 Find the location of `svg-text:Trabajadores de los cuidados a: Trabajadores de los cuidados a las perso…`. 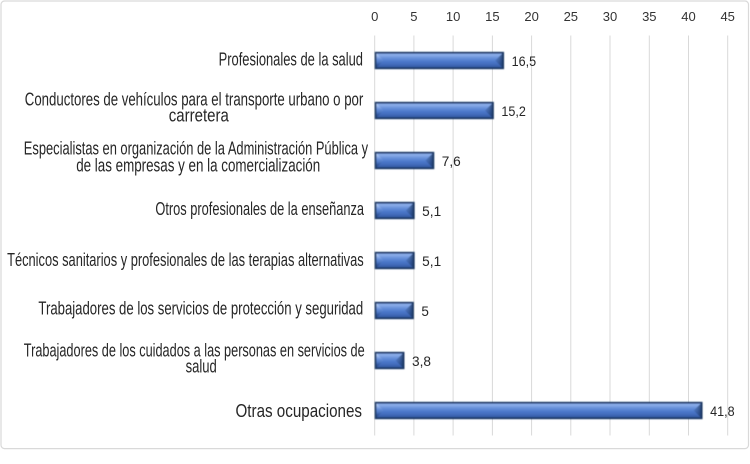

svg-text:Trabajadores de los cuidados a: Trabajadores de los cuidados a las perso… is located at coordinates (194, 351).